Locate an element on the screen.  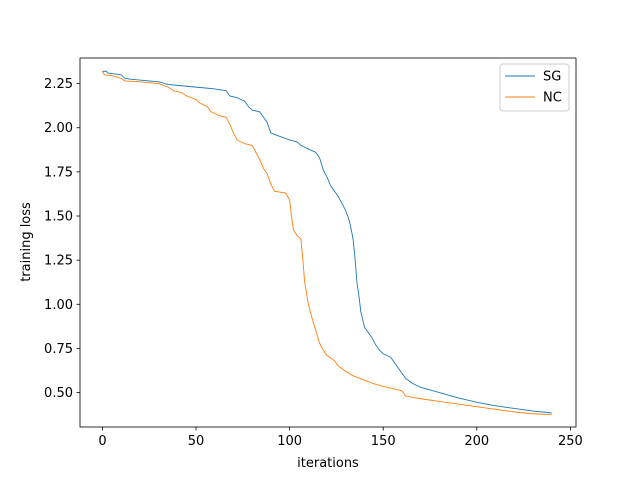
y-tick-label: 1.75 is located at coordinates (58, 172).